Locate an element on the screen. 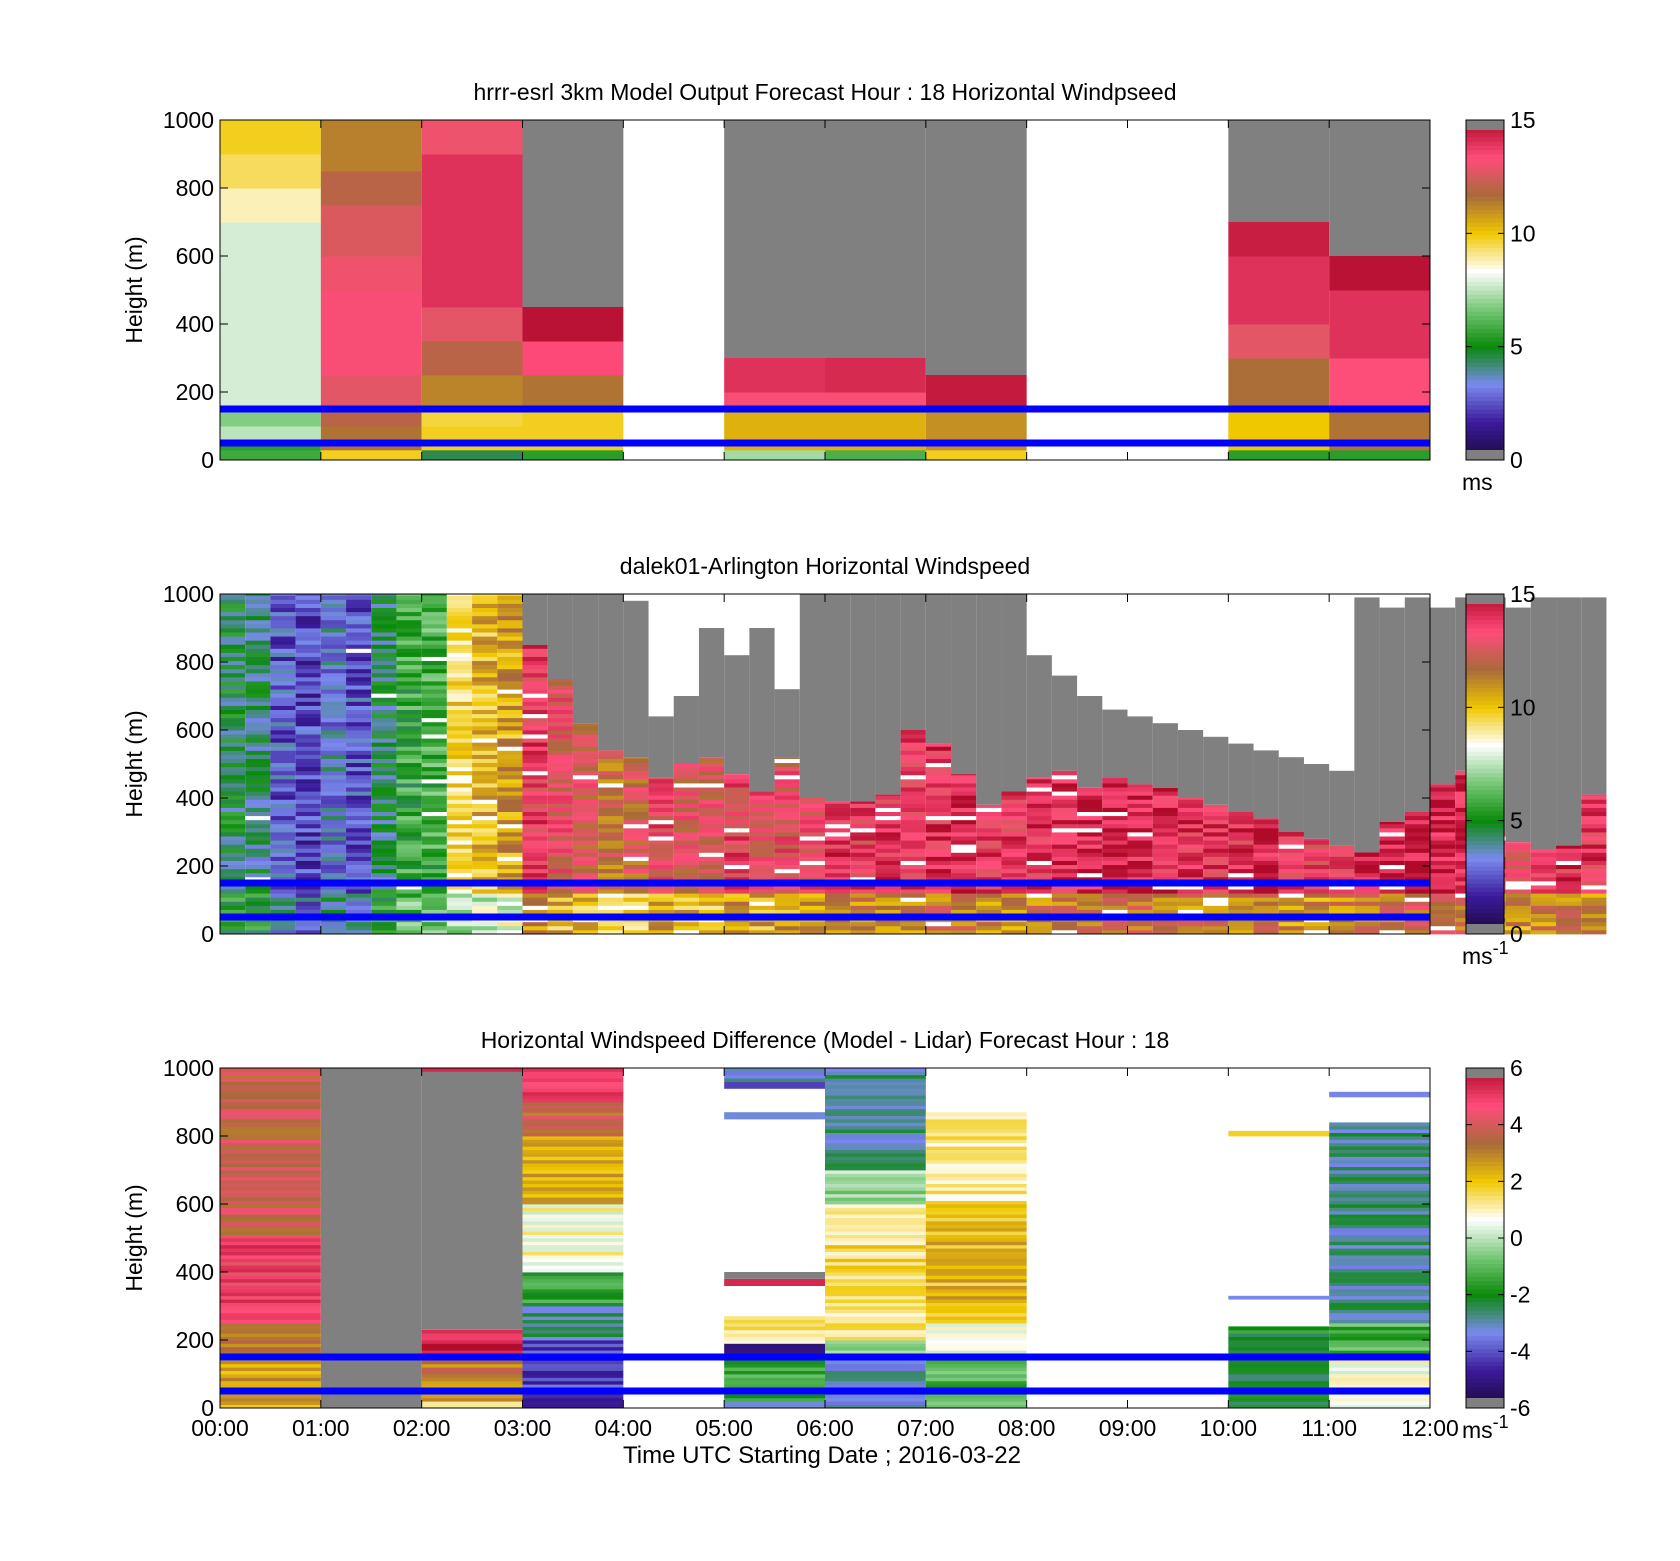  y-axis-label: Height (m) is located at coordinates (134, 763).